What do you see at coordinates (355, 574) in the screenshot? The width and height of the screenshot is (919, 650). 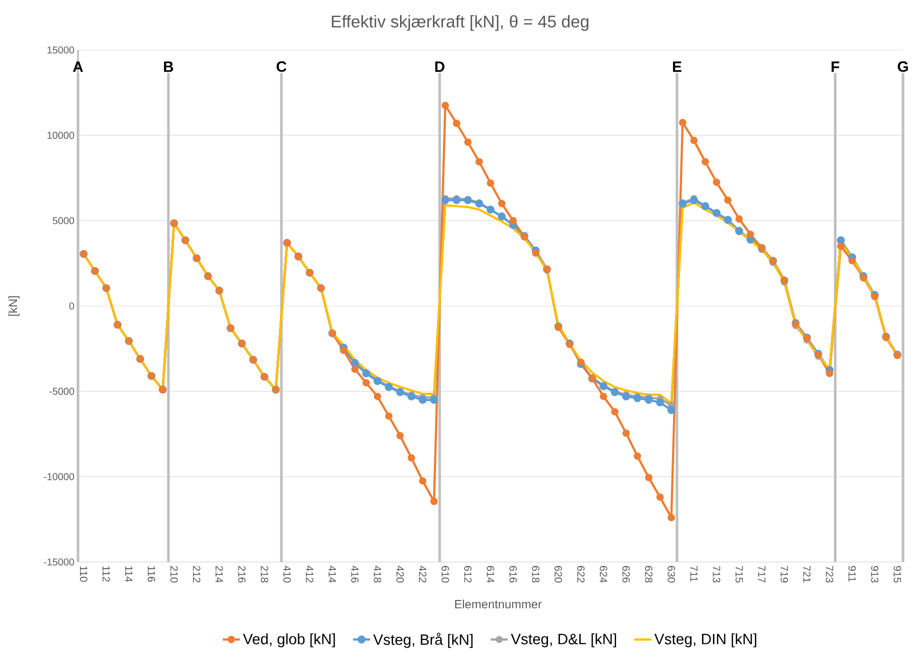 I see `x-tick-label: 416` at bounding box center [355, 574].